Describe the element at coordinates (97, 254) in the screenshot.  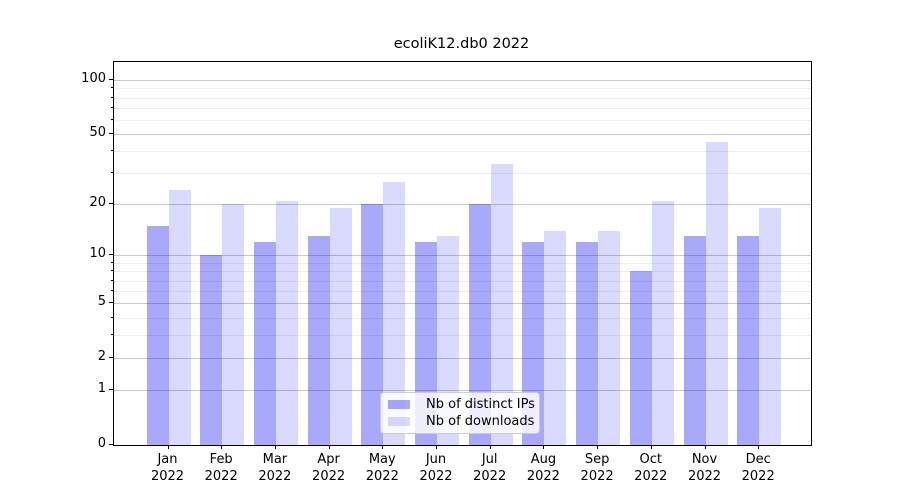
I see `y-tick-label: 10` at that location.